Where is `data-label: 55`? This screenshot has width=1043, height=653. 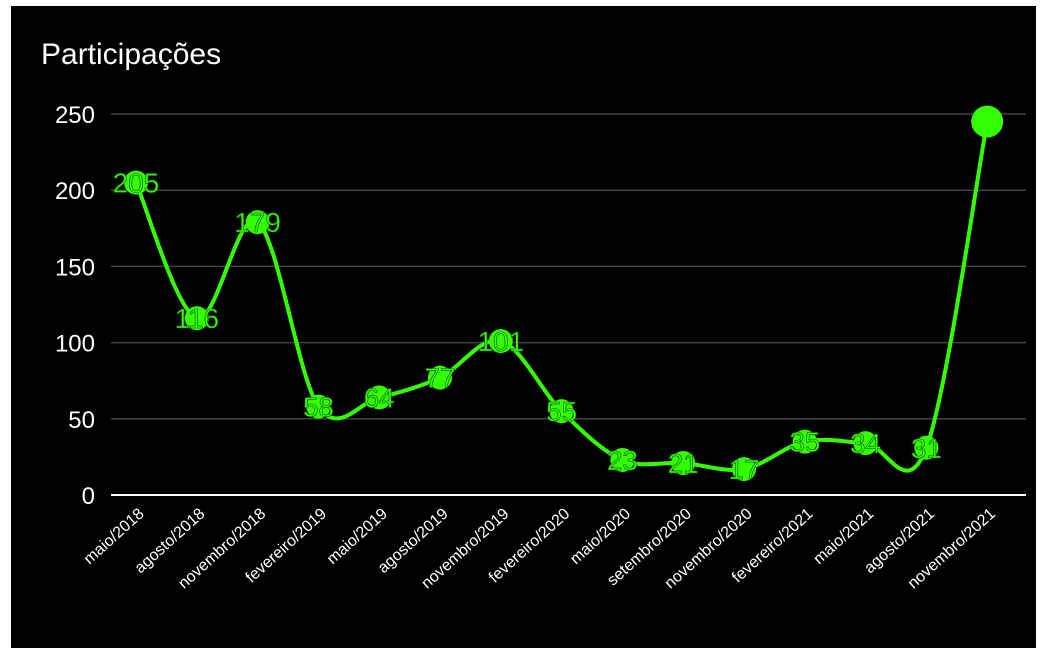 data-label: 55 is located at coordinates (561, 411).